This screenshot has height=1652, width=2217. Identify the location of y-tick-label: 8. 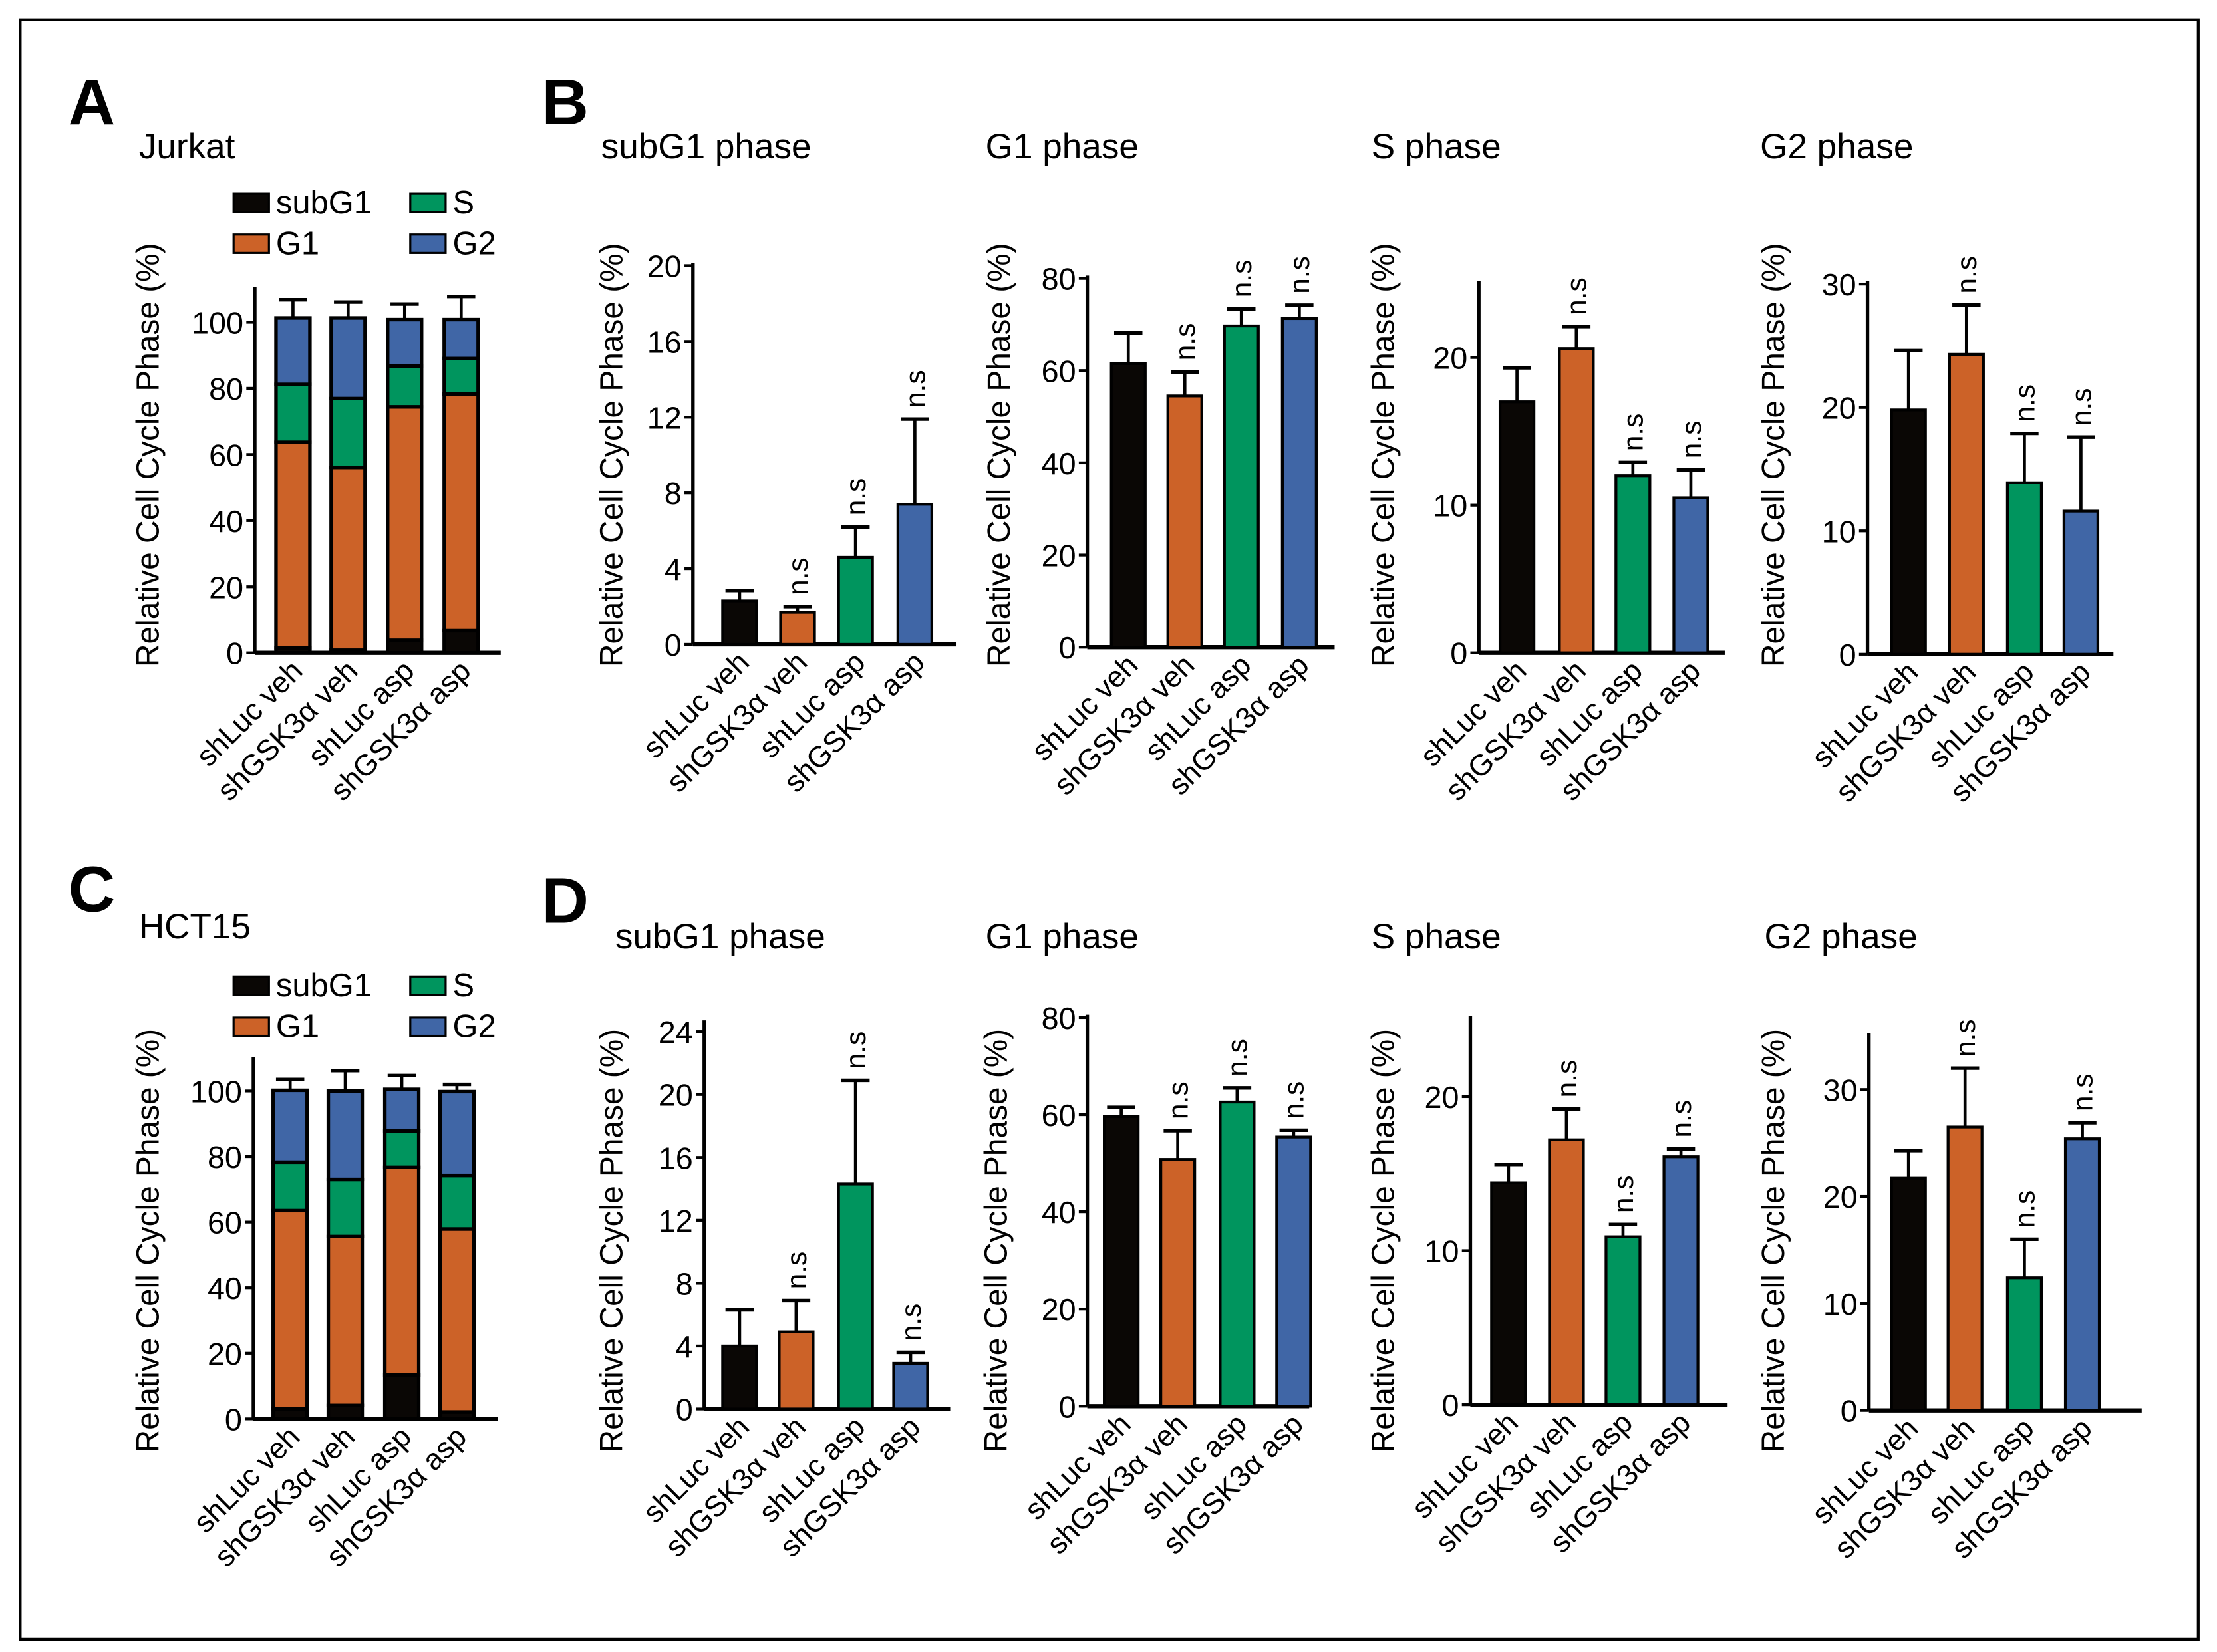
(673, 493).